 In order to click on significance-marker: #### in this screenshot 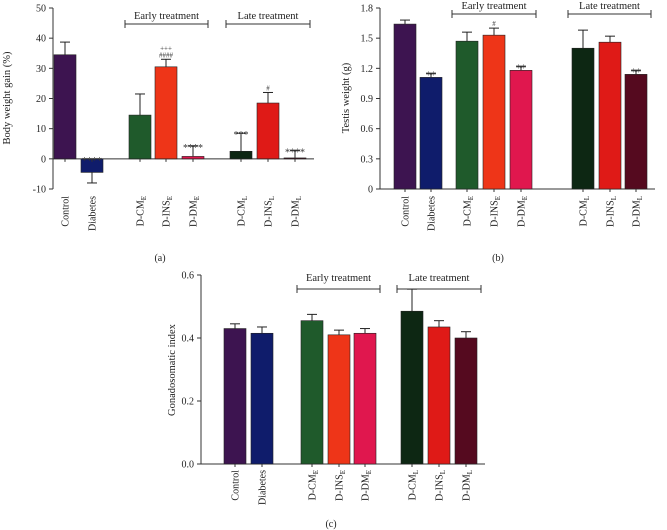, I will do `click(166, 55)`.